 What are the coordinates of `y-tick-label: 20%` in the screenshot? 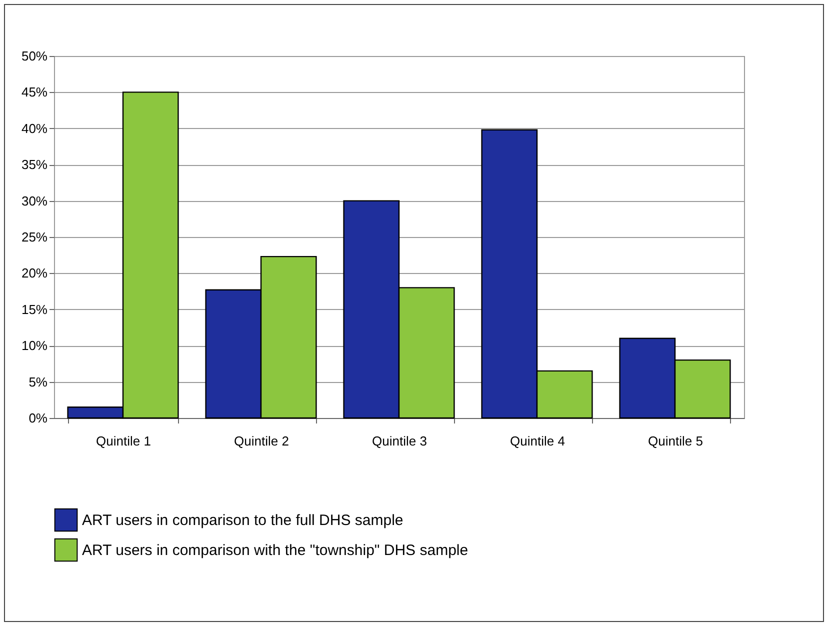 It's located at (34, 273).